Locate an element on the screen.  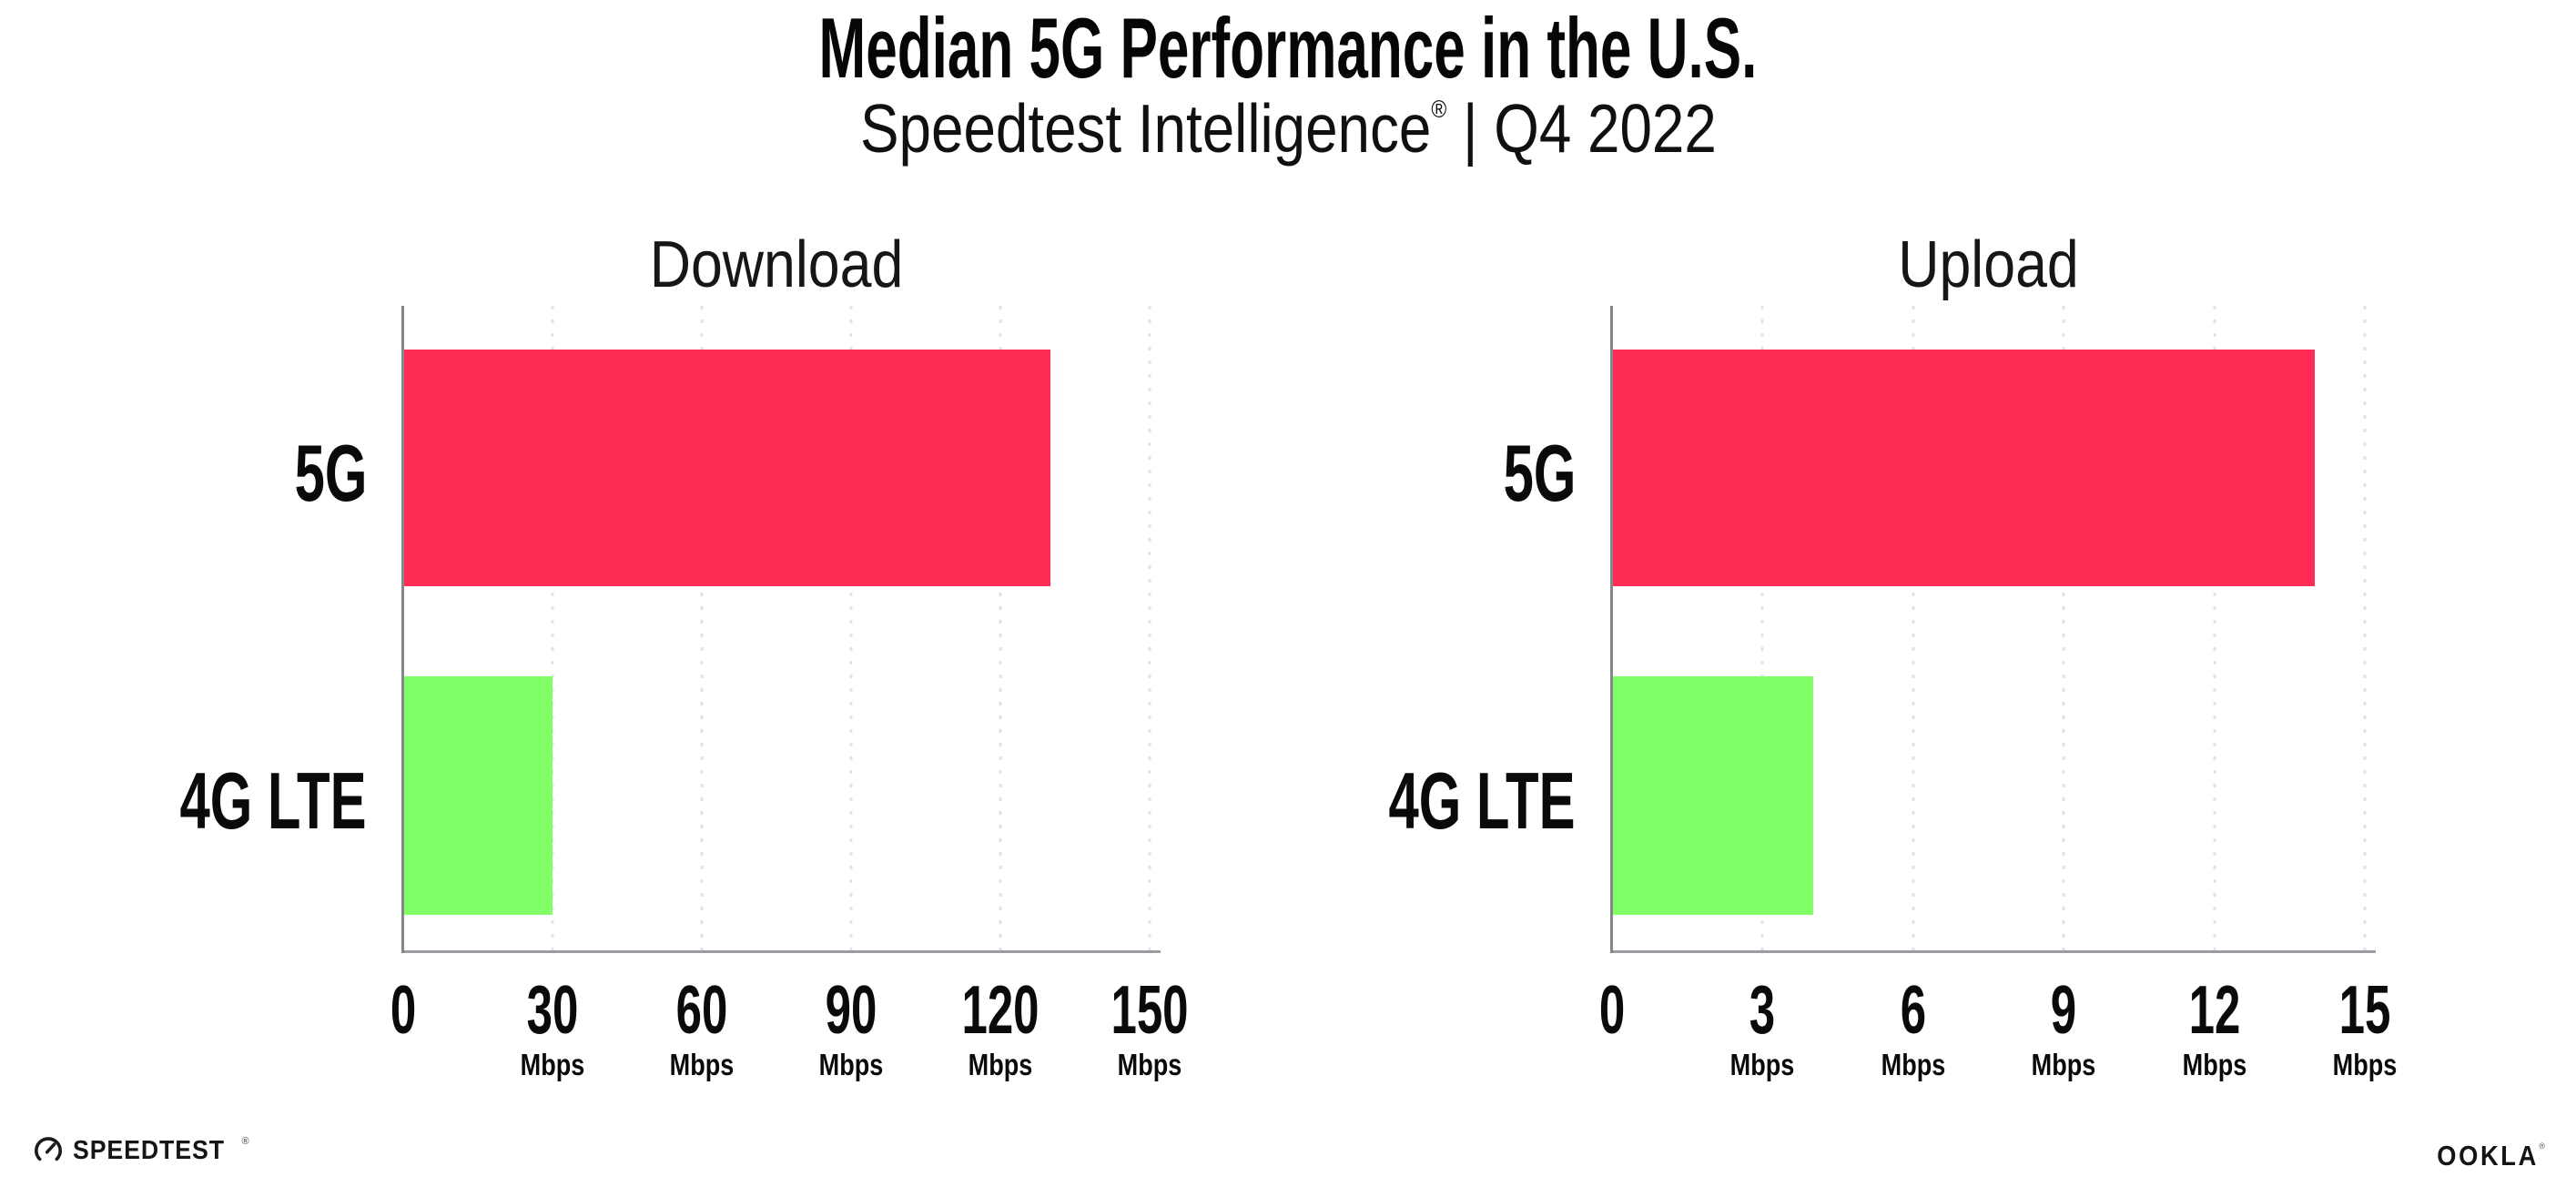
ookla-registered-mark: ® is located at coordinates (2542, 1146).